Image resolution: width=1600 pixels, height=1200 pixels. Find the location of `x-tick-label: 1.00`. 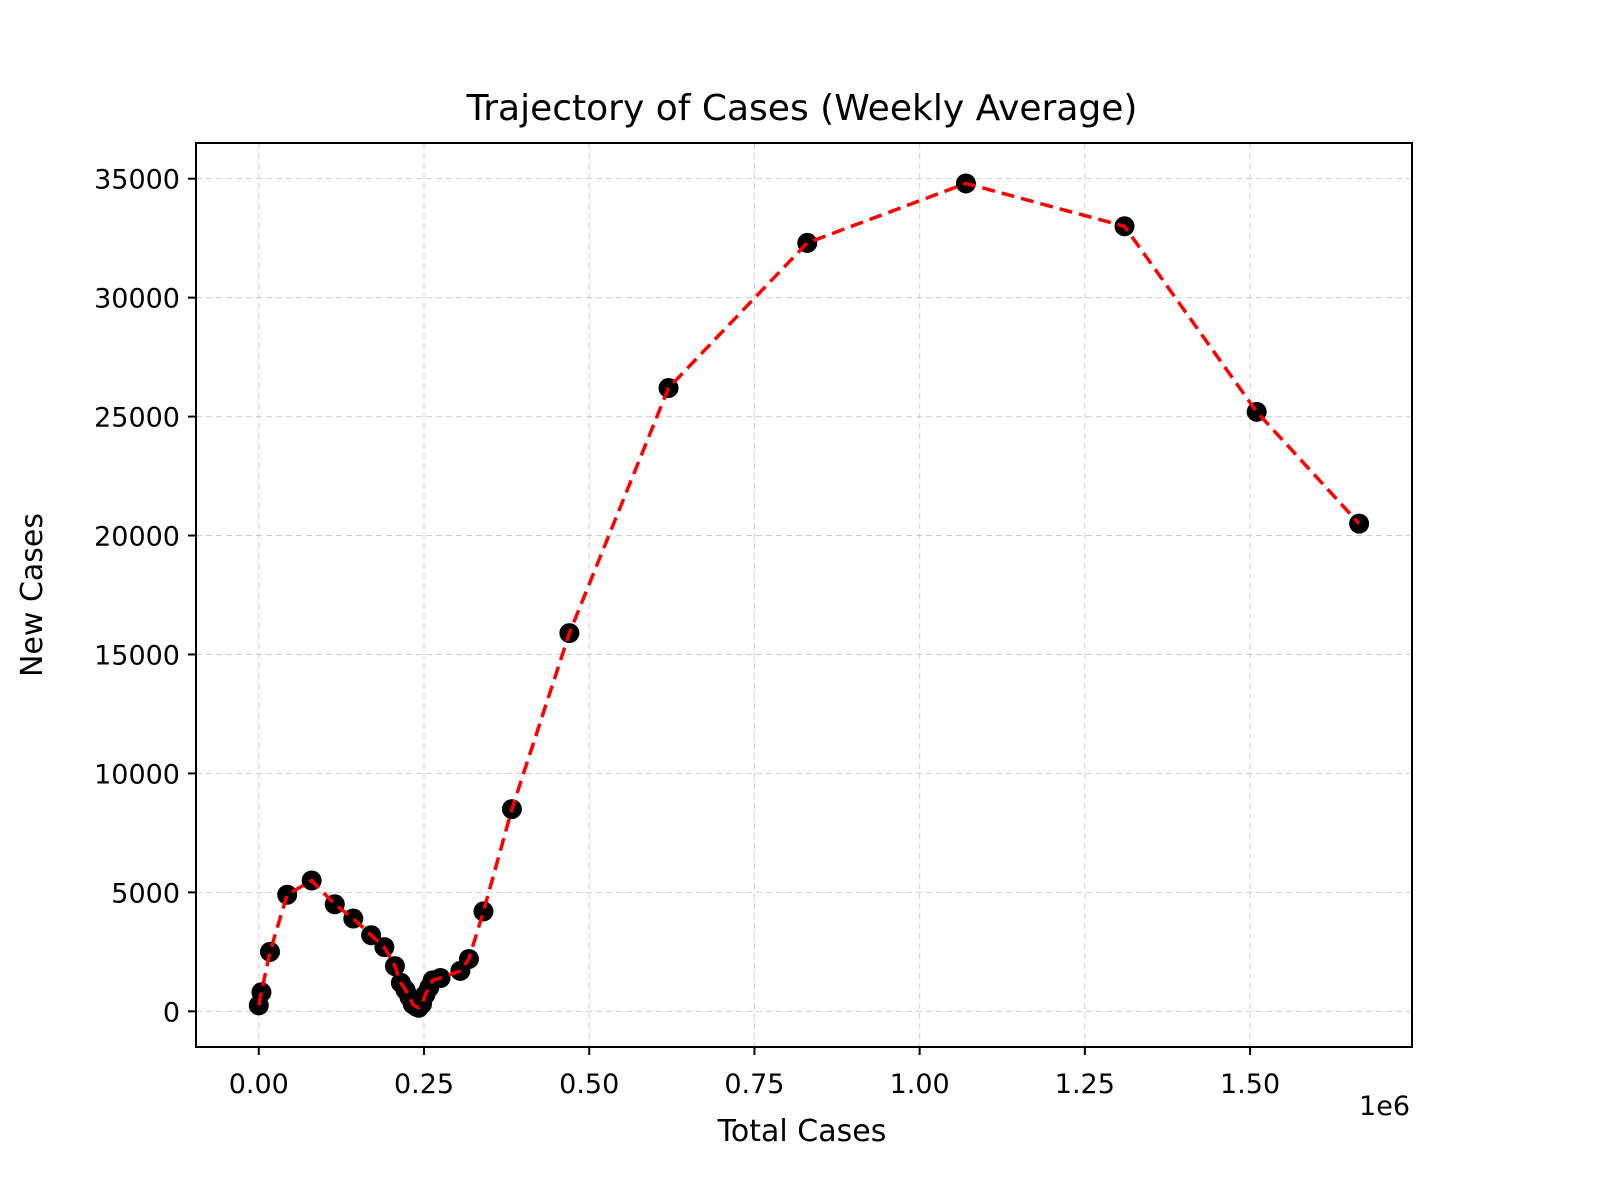

x-tick-label: 1.00 is located at coordinates (920, 1084).